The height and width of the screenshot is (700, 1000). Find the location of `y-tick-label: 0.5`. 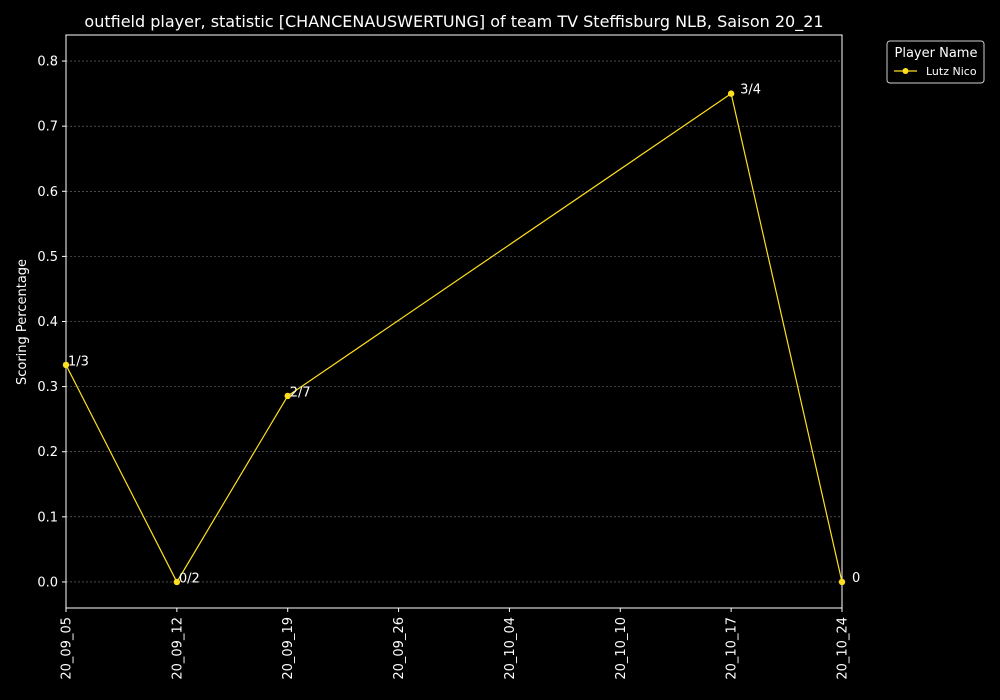

y-tick-label: 0.5 is located at coordinates (47, 257).